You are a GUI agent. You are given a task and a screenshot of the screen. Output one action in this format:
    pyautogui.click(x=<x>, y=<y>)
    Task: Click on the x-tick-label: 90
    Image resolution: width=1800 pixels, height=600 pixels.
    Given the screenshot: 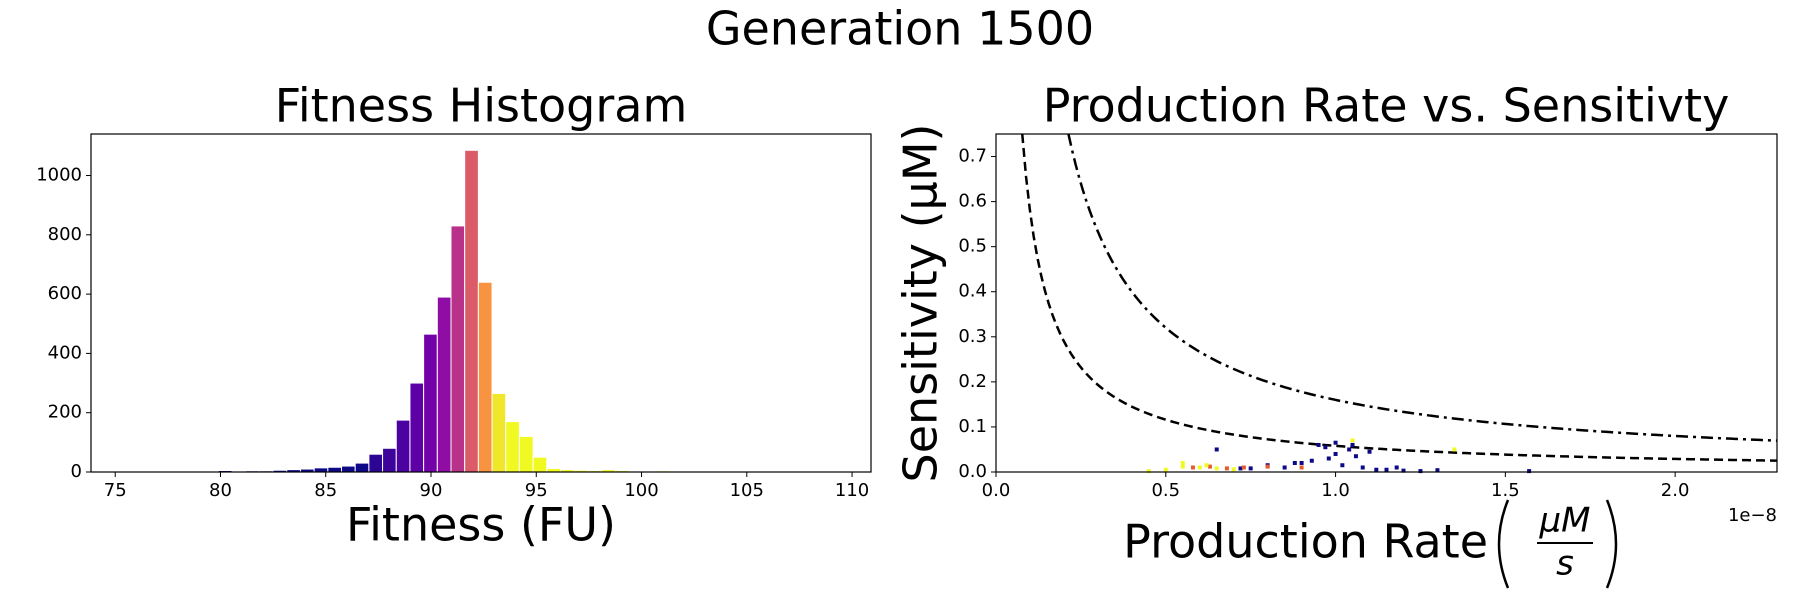 What is the action you would take?
    pyautogui.click(x=431, y=490)
    